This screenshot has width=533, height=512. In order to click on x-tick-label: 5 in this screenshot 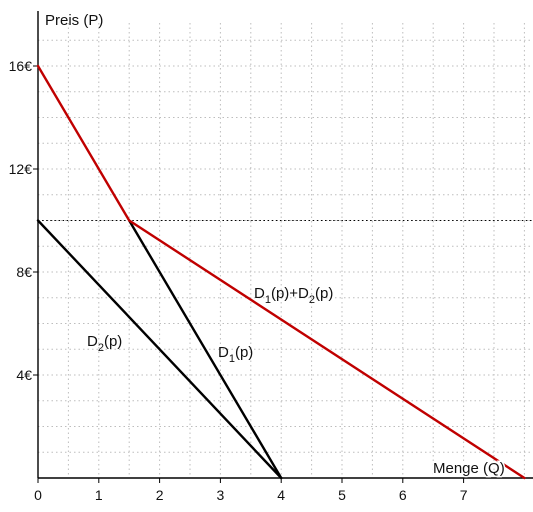, I will do `click(342, 495)`.